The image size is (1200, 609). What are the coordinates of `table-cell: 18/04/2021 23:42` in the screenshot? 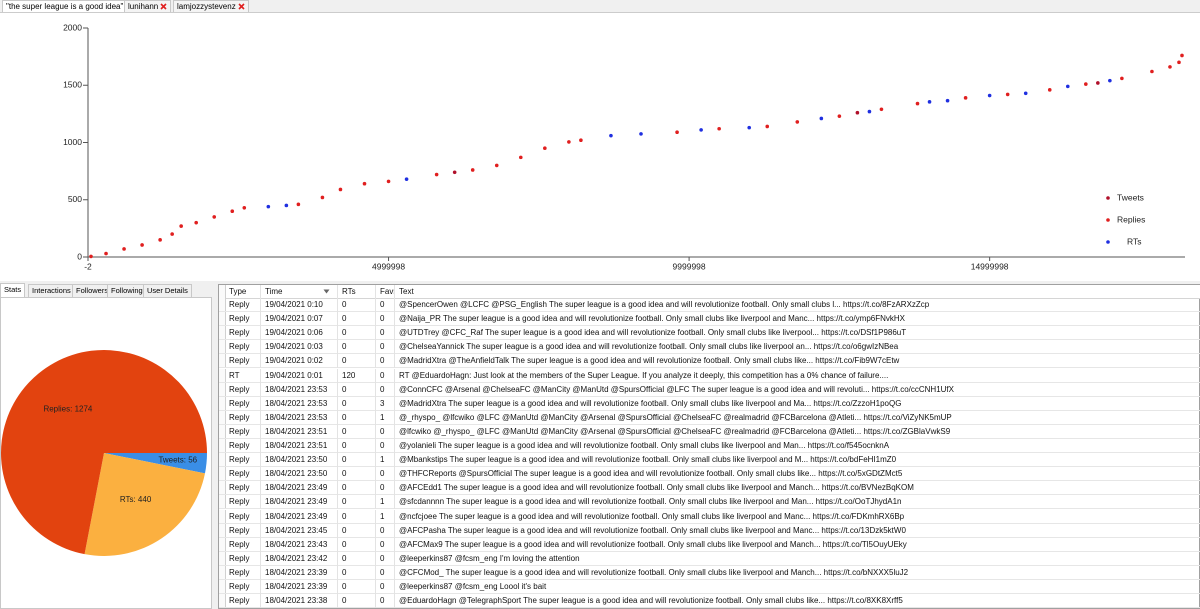 It's located at (299, 558).